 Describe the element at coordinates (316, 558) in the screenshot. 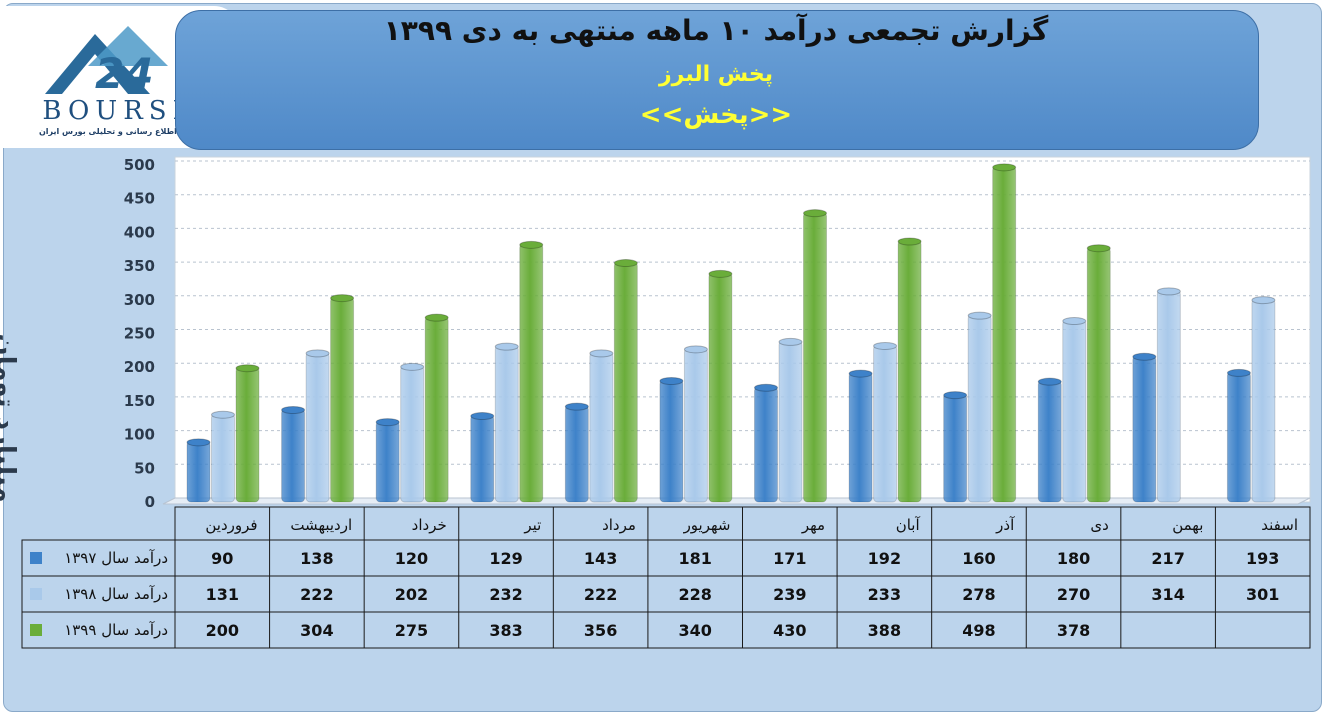

I see `data-label: 138` at that location.